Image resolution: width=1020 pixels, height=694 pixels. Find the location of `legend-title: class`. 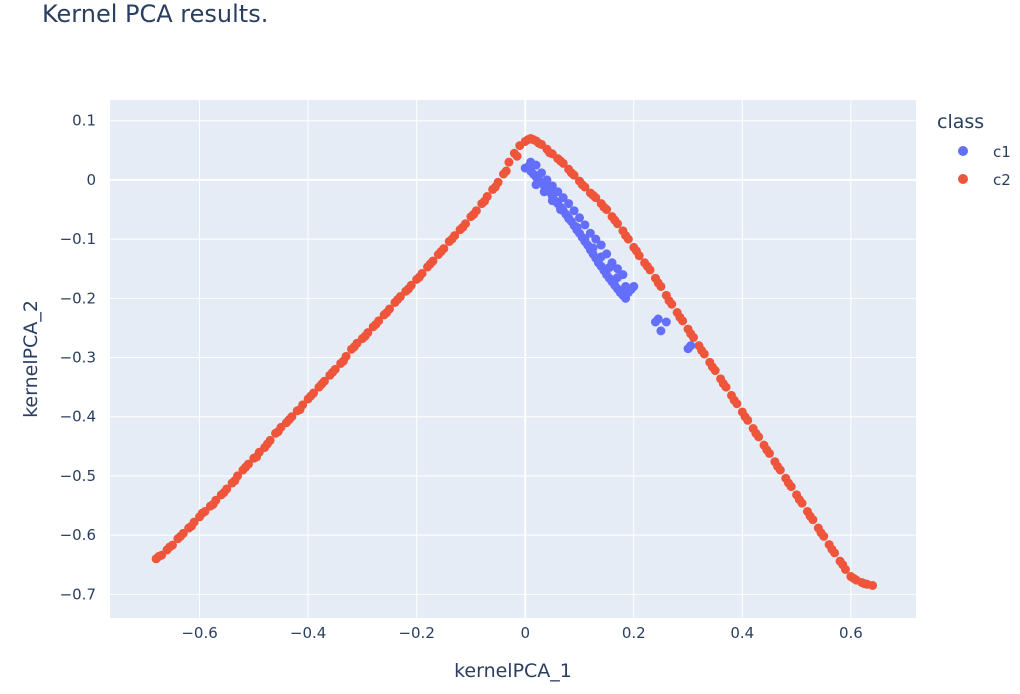

legend-title: class is located at coordinates (960, 122).